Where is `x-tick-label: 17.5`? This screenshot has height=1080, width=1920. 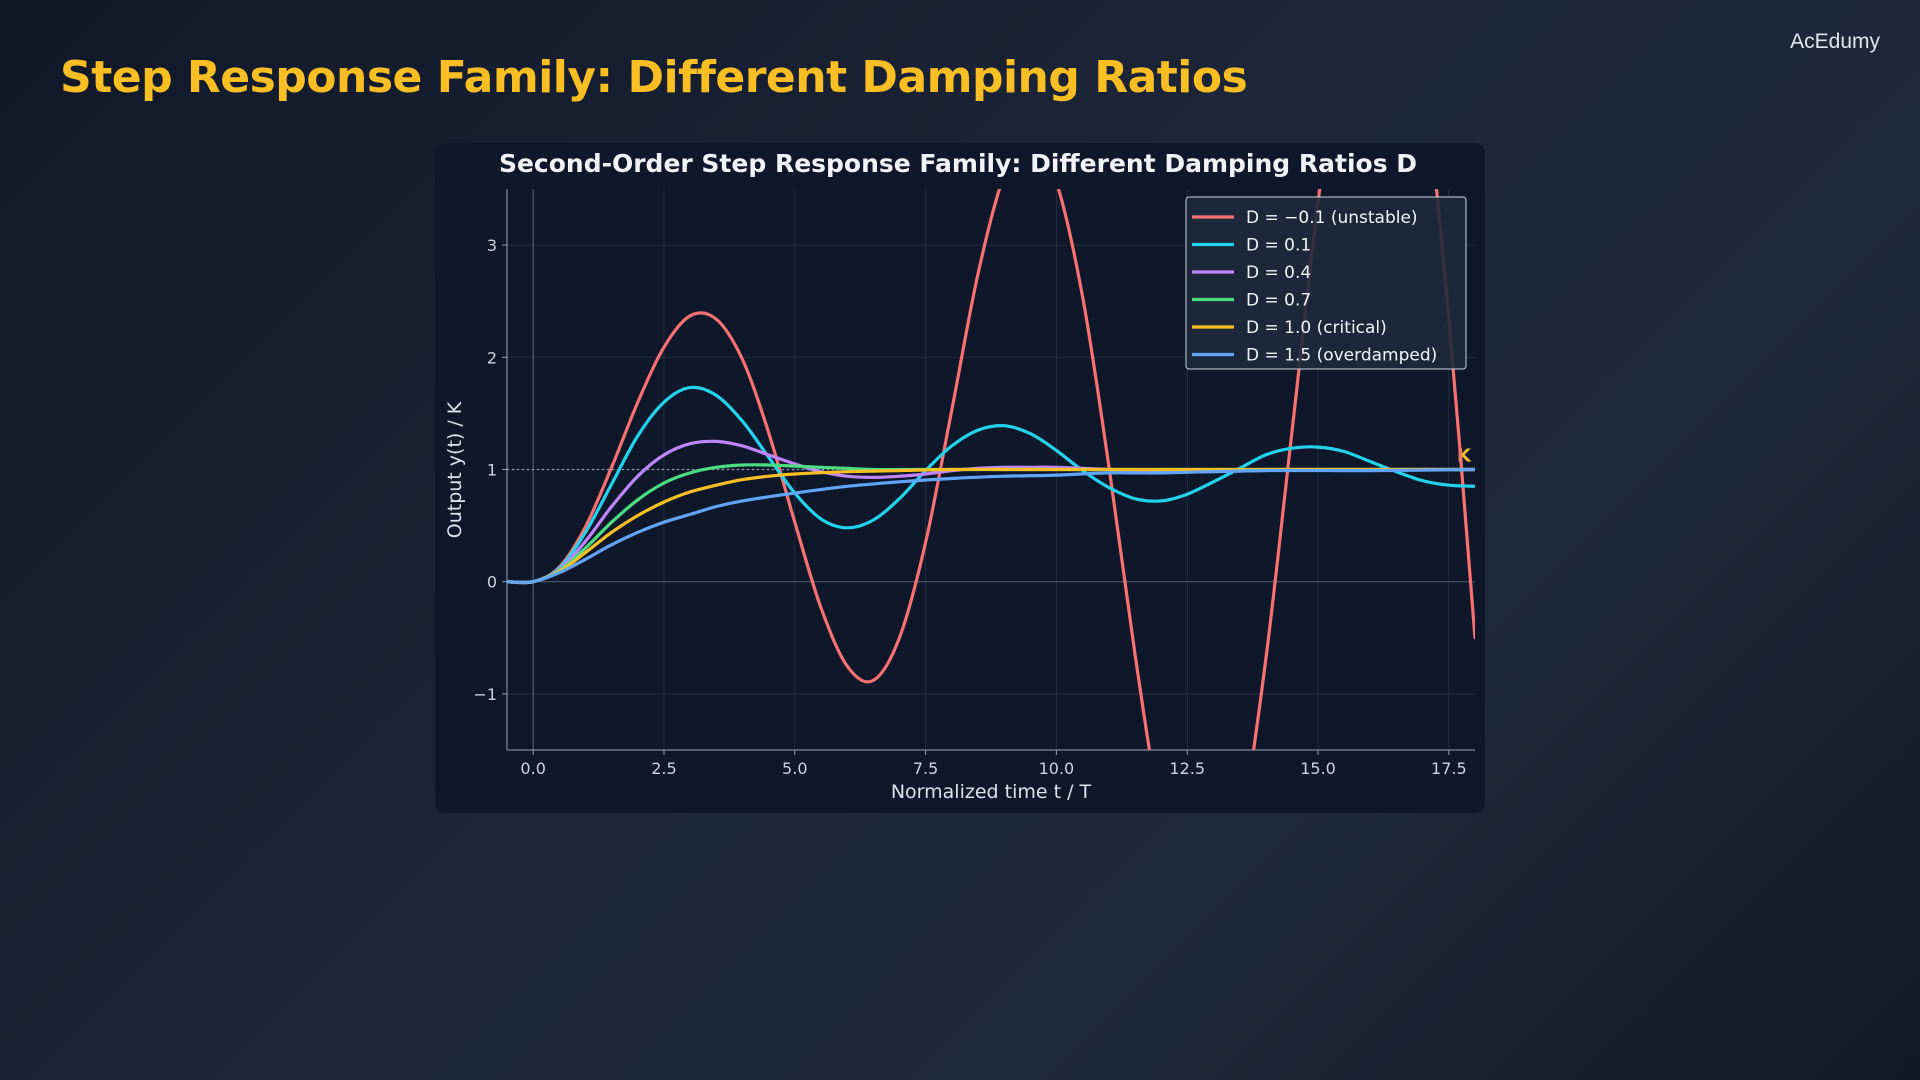 x-tick-label: 17.5 is located at coordinates (1449, 768).